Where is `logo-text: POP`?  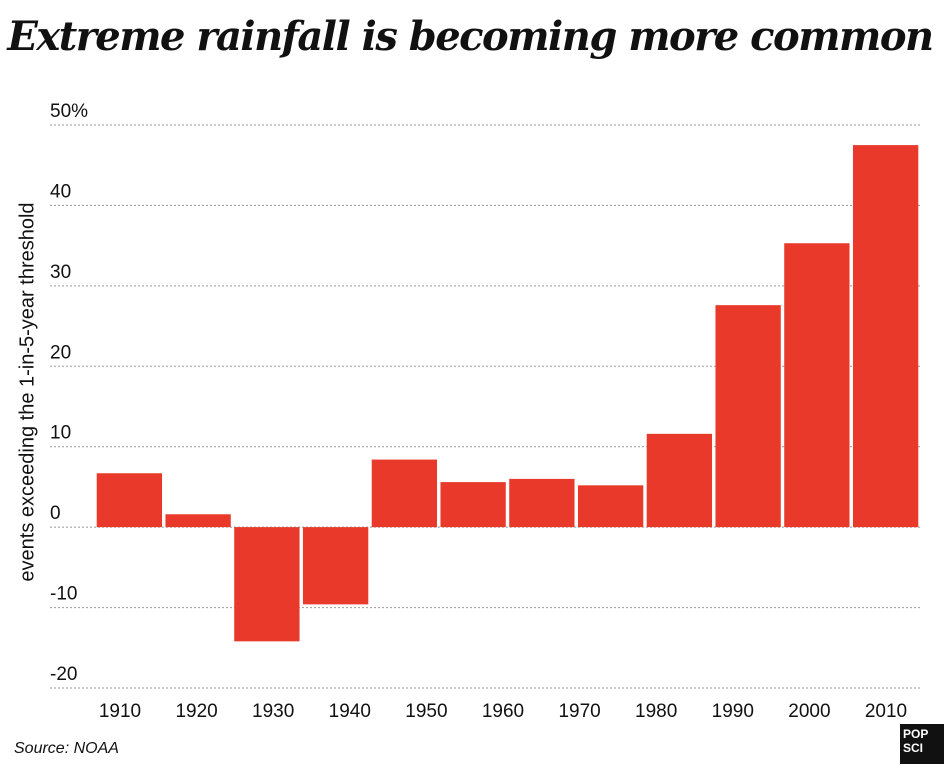 logo-text: POP is located at coordinates (915, 734).